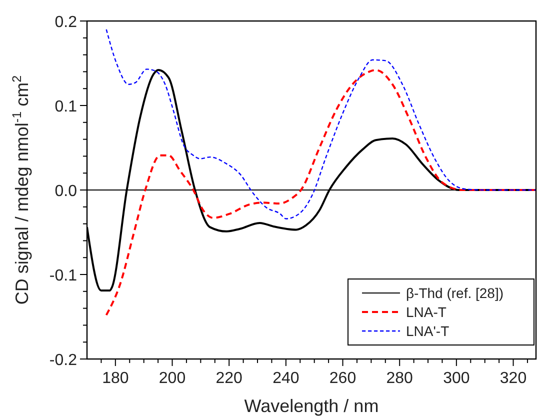 Image resolution: width=540 pixels, height=420 pixels. Describe the element at coordinates (66, 22) in the screenshot. I see `y-tick-label: 0.2` at that location.